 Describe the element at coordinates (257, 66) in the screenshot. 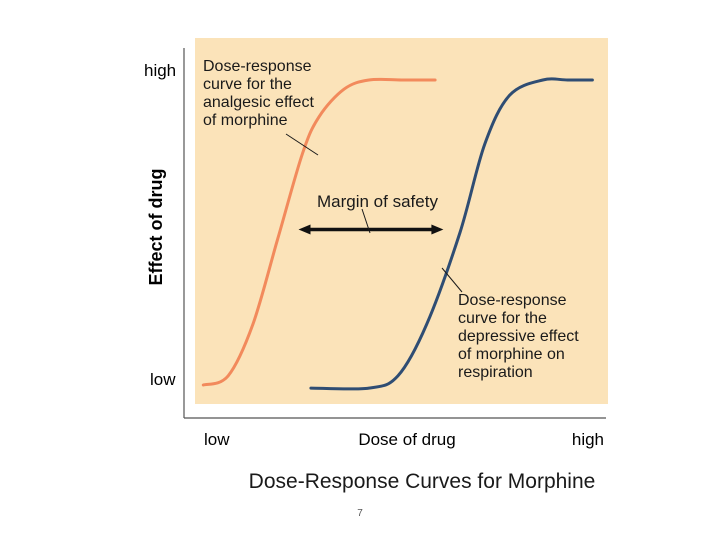

I see `analgesic-label-line-1: Dose-response` at that location.